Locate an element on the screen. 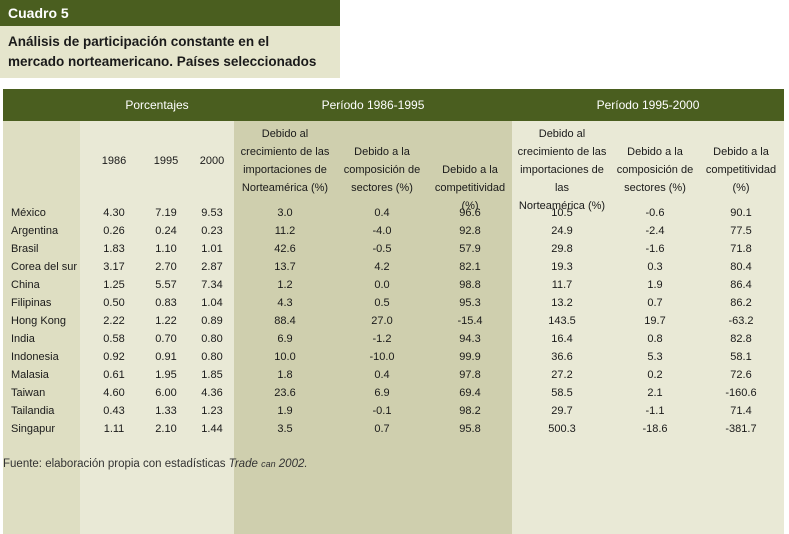 Image resolution: width=789 pixels, height=534 pixels. p2-competitiveness-value: 71.8 is located at coordinates (741, 249).